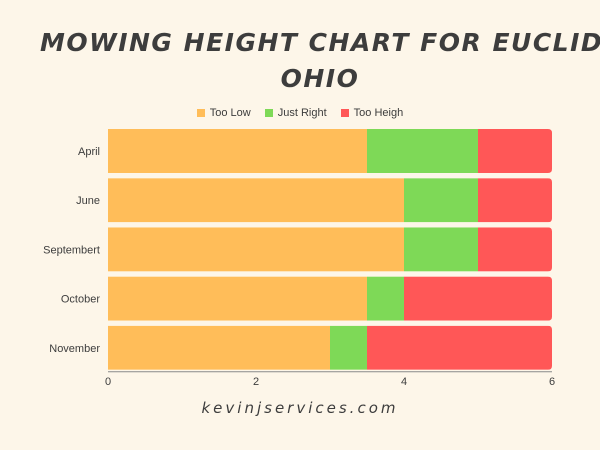 This screenshot has width=600, height=450. Describe the element at coordinates (378, 113) in the screenshot. I see `legend-label-too-heigh: Too Heigh` at that location.